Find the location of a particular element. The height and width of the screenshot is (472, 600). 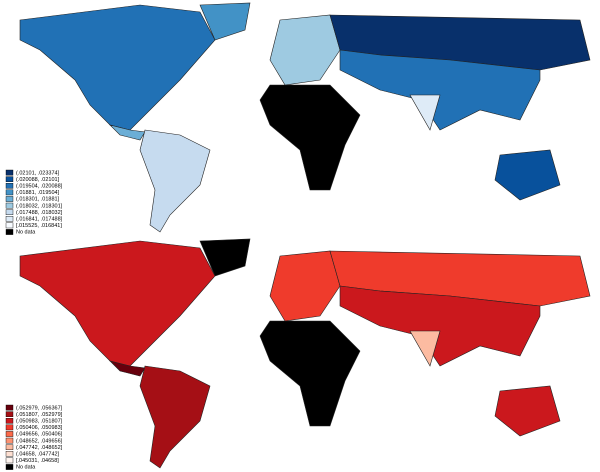

legend-label: (.04658, .047742] is located at coordinates (38, 454).